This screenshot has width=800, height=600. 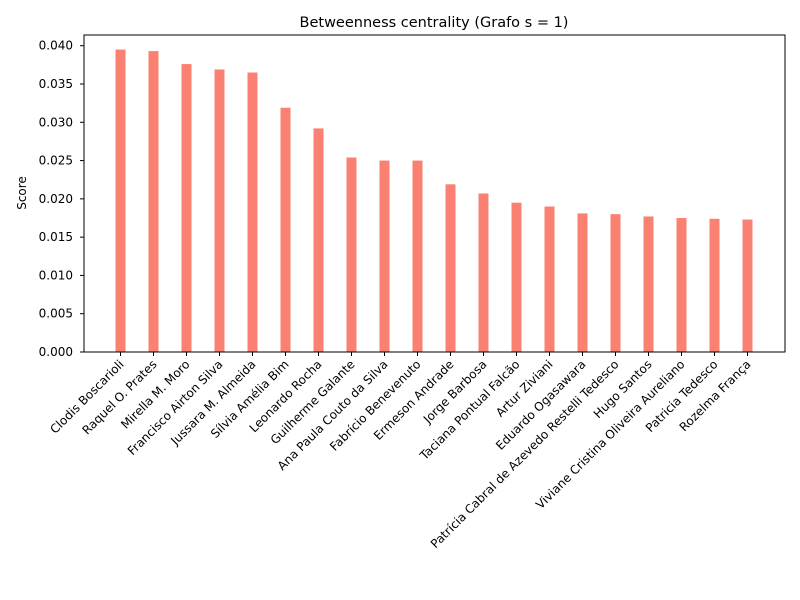 What do you see at coordinates (56, 275) in the screenshot?
I see `y-tick-label: 0.010` at bounding box center [56, 275].